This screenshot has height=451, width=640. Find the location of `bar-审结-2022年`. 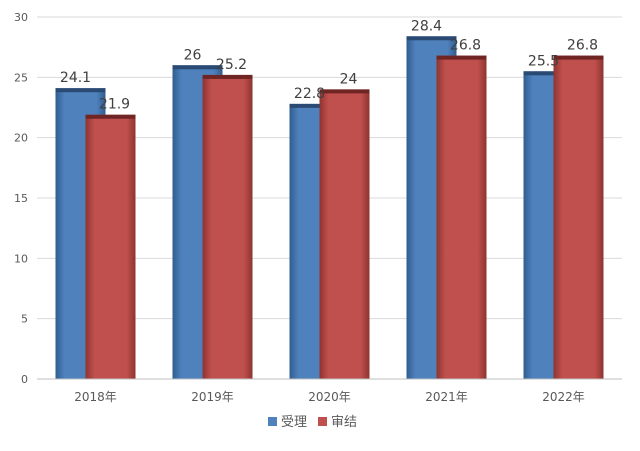

bar-审结-2022年 is located at coordinates (578, 217).